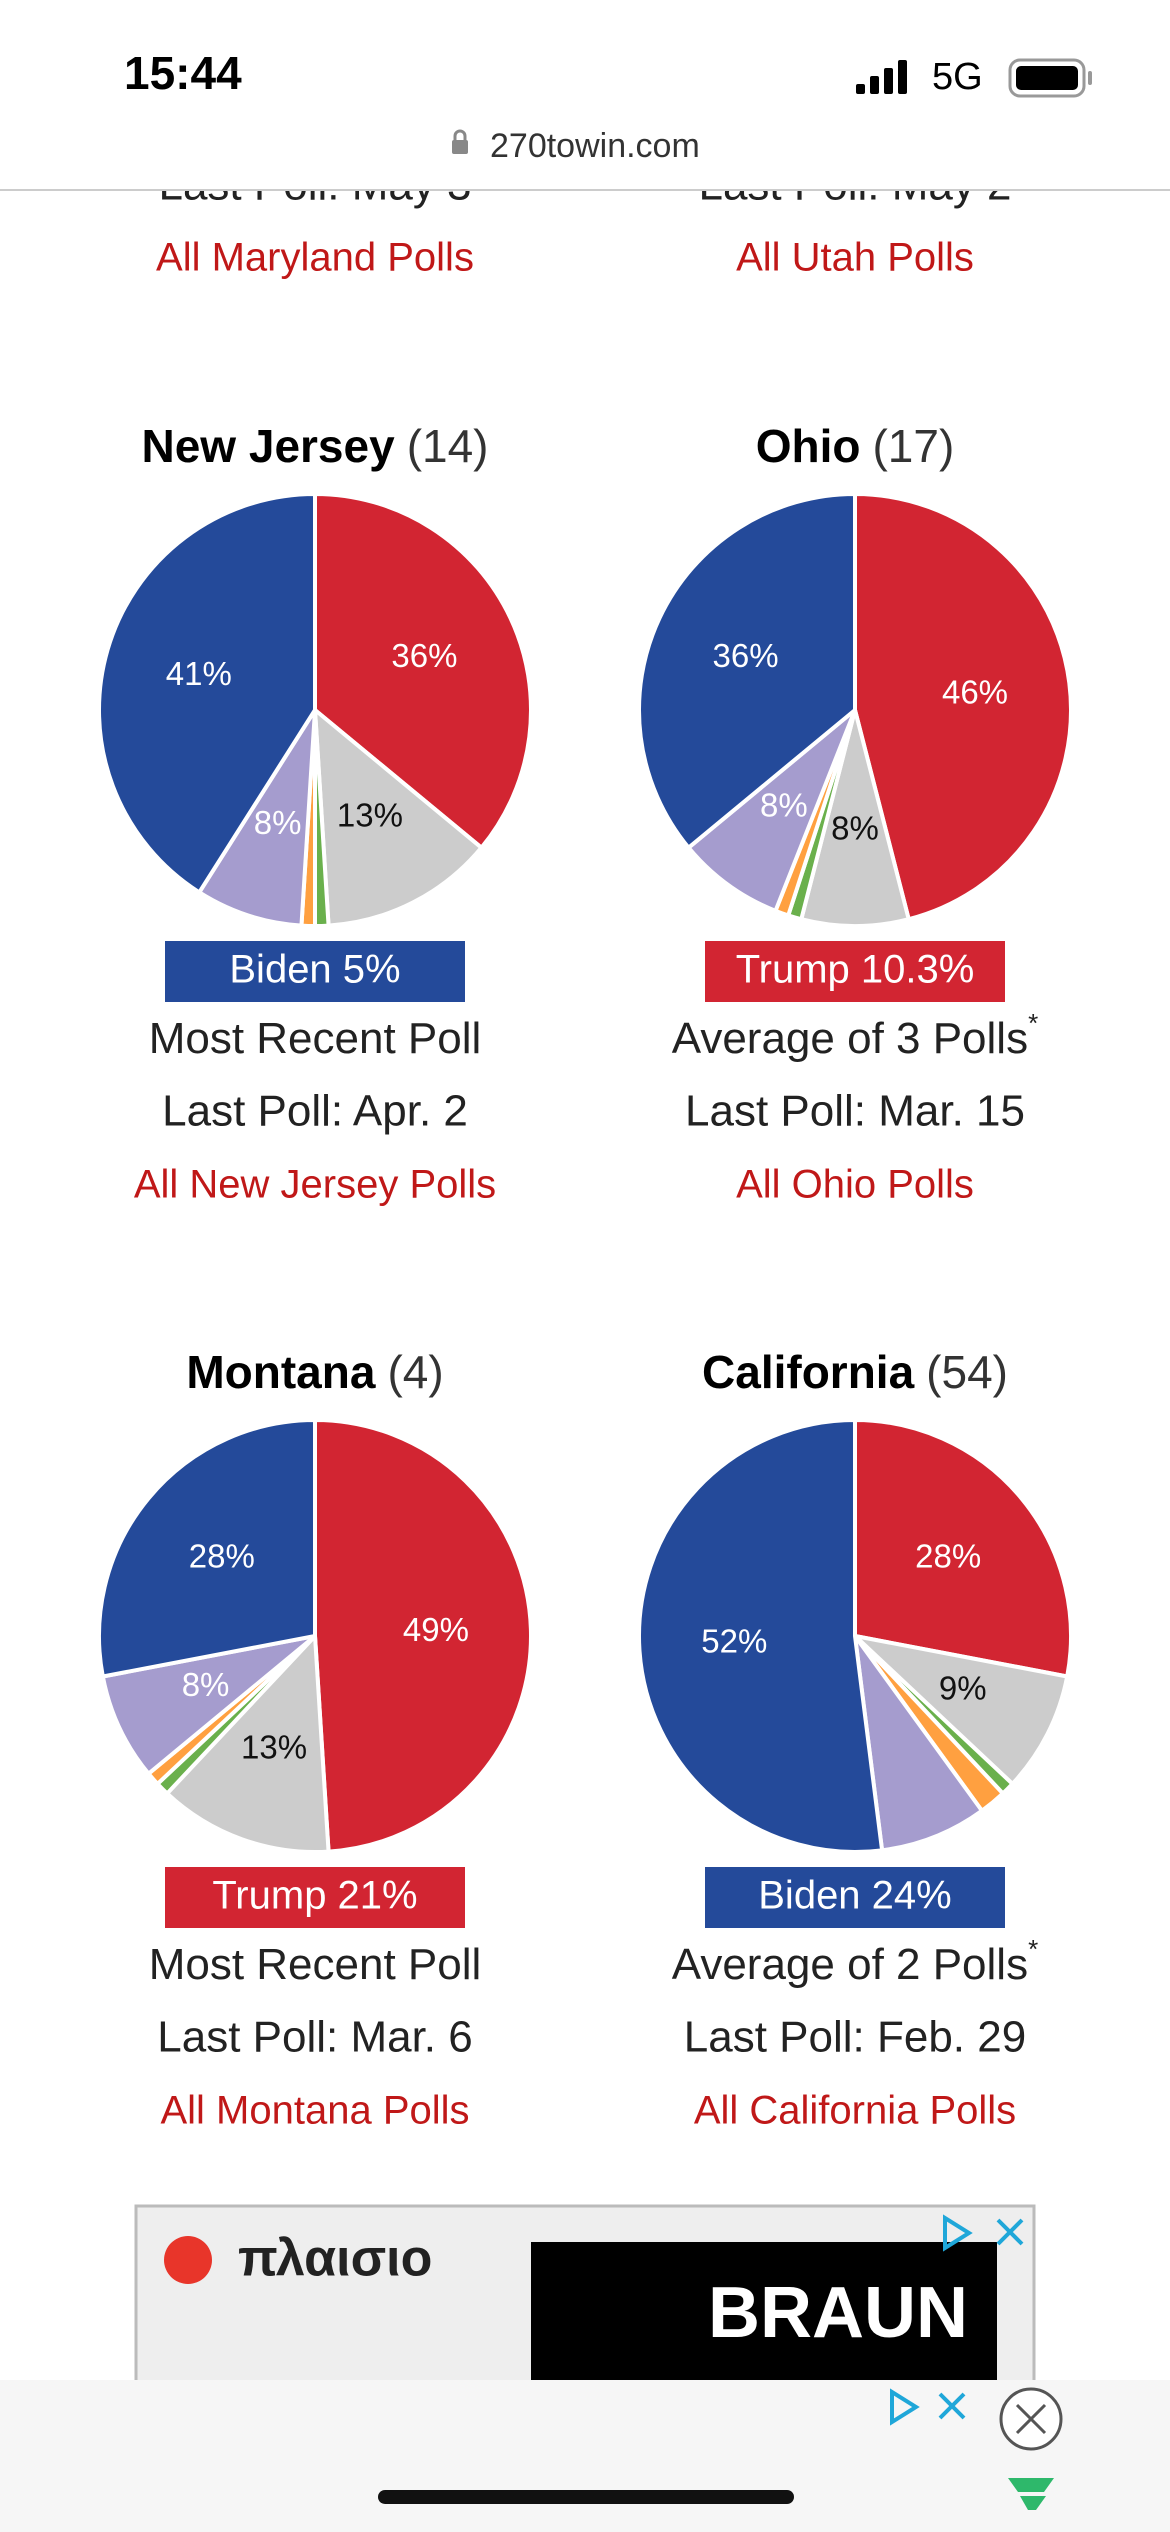  I want to click on last-poll: Last Poll: Mar. 15, so click(855, 1111).